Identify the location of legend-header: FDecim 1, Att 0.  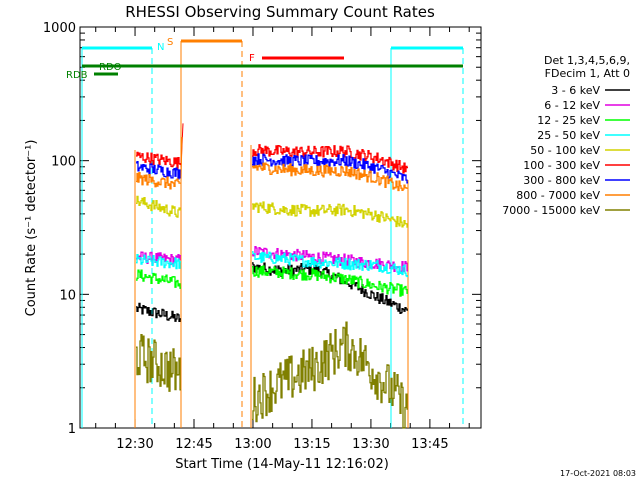
(587, 73).